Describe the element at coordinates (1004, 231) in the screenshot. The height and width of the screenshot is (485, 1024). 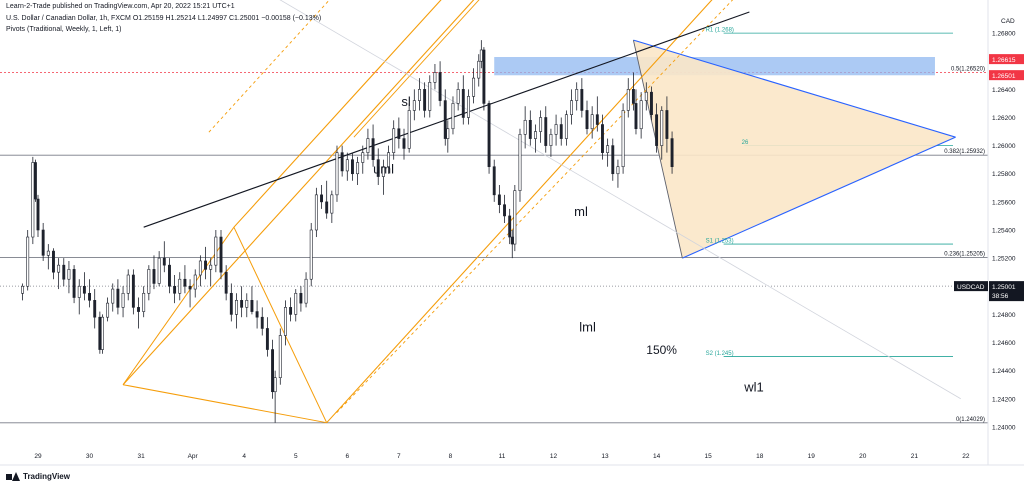
I see `price-tick-label: 1.25400` at that location.